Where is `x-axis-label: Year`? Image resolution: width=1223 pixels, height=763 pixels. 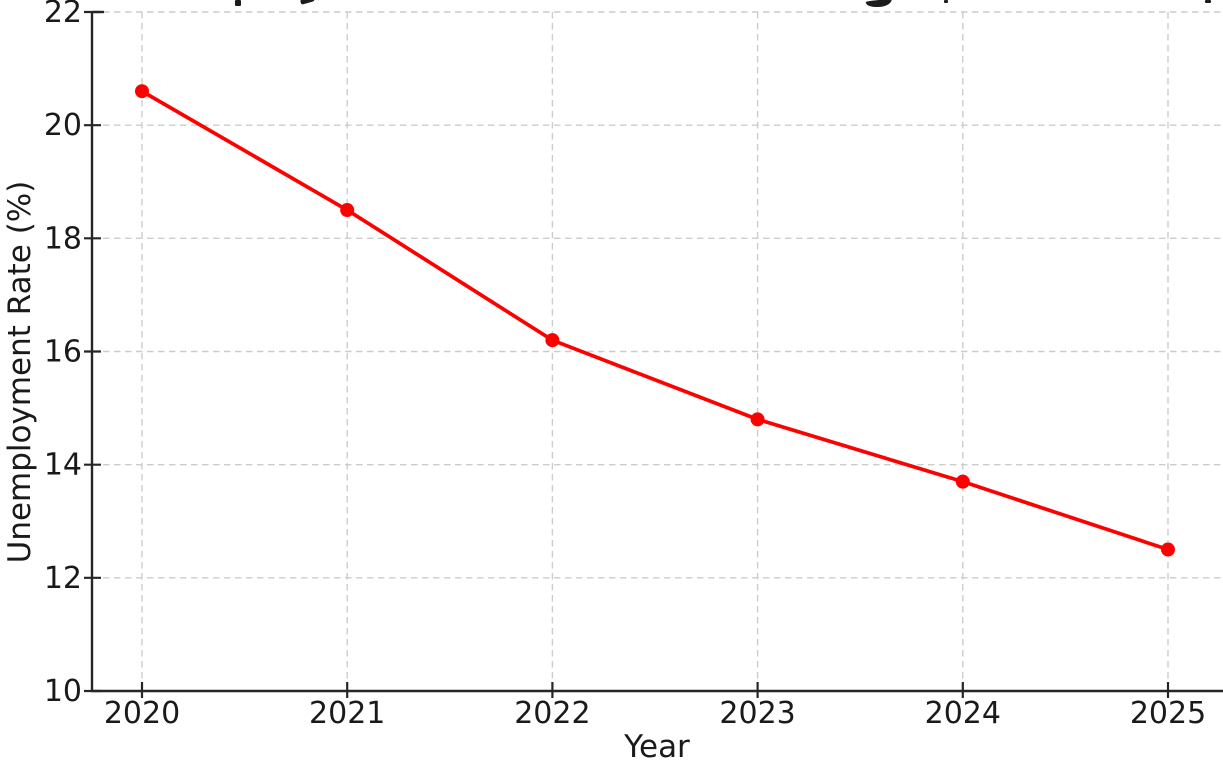
x-axis-label: Year is located at coordinates (656, 746).